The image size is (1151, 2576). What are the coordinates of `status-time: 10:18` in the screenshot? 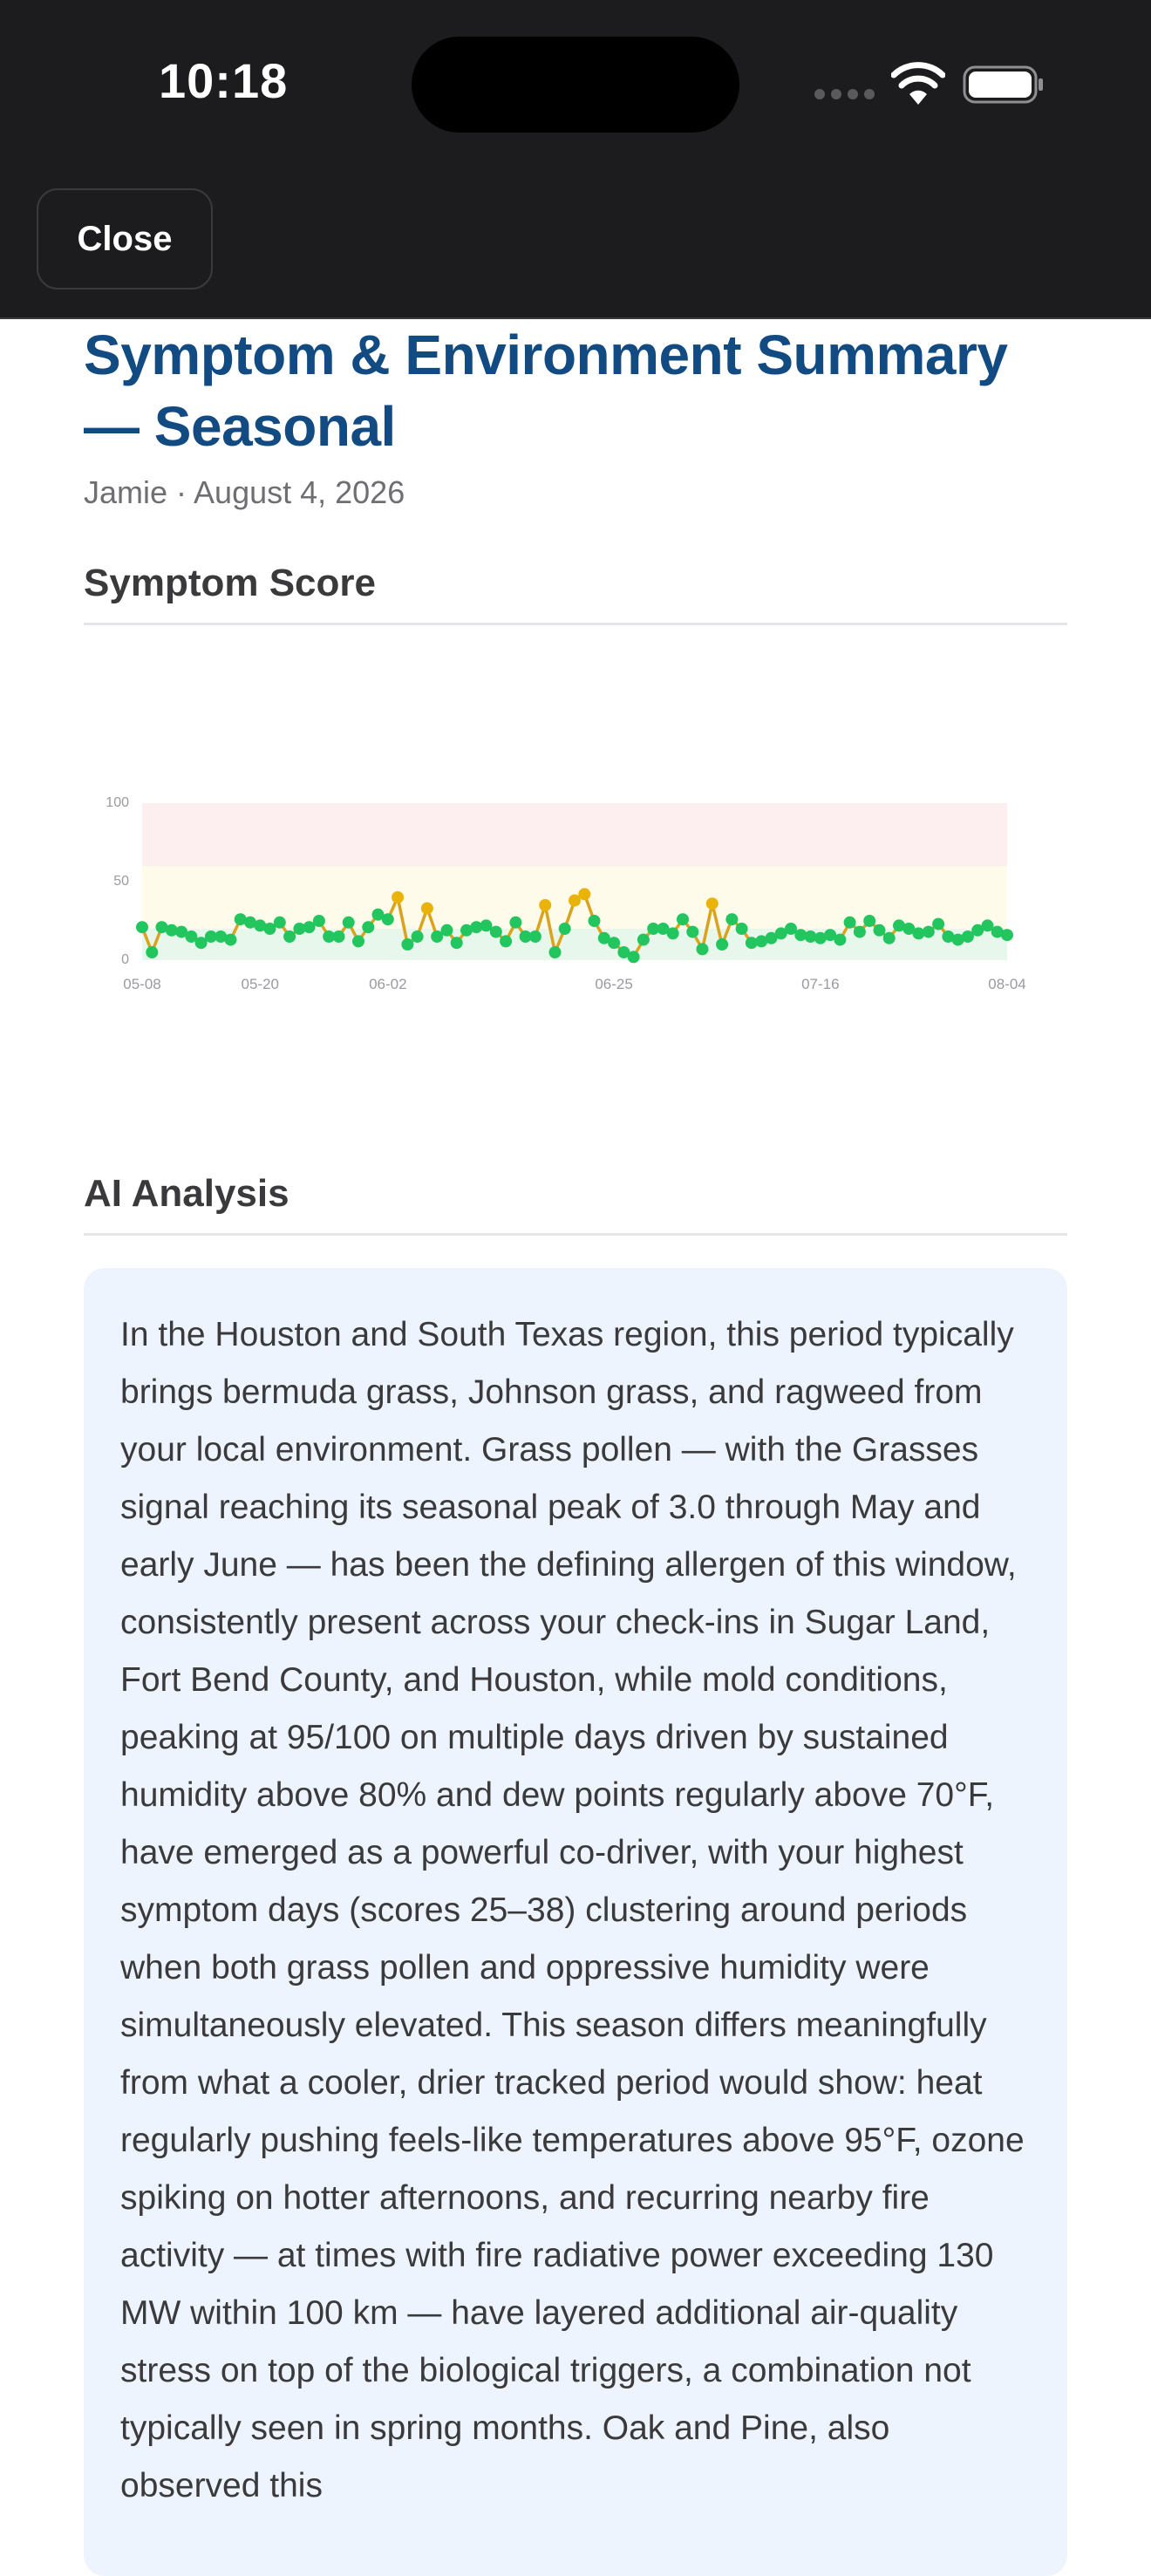 It's located at (224, 81).